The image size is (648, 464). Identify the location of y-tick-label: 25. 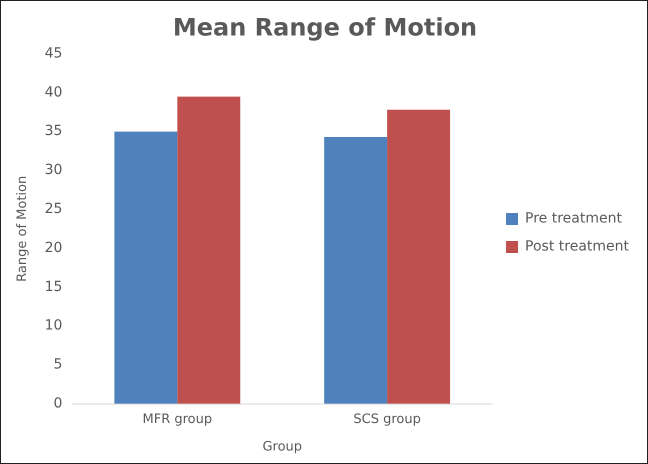
(53, 208).